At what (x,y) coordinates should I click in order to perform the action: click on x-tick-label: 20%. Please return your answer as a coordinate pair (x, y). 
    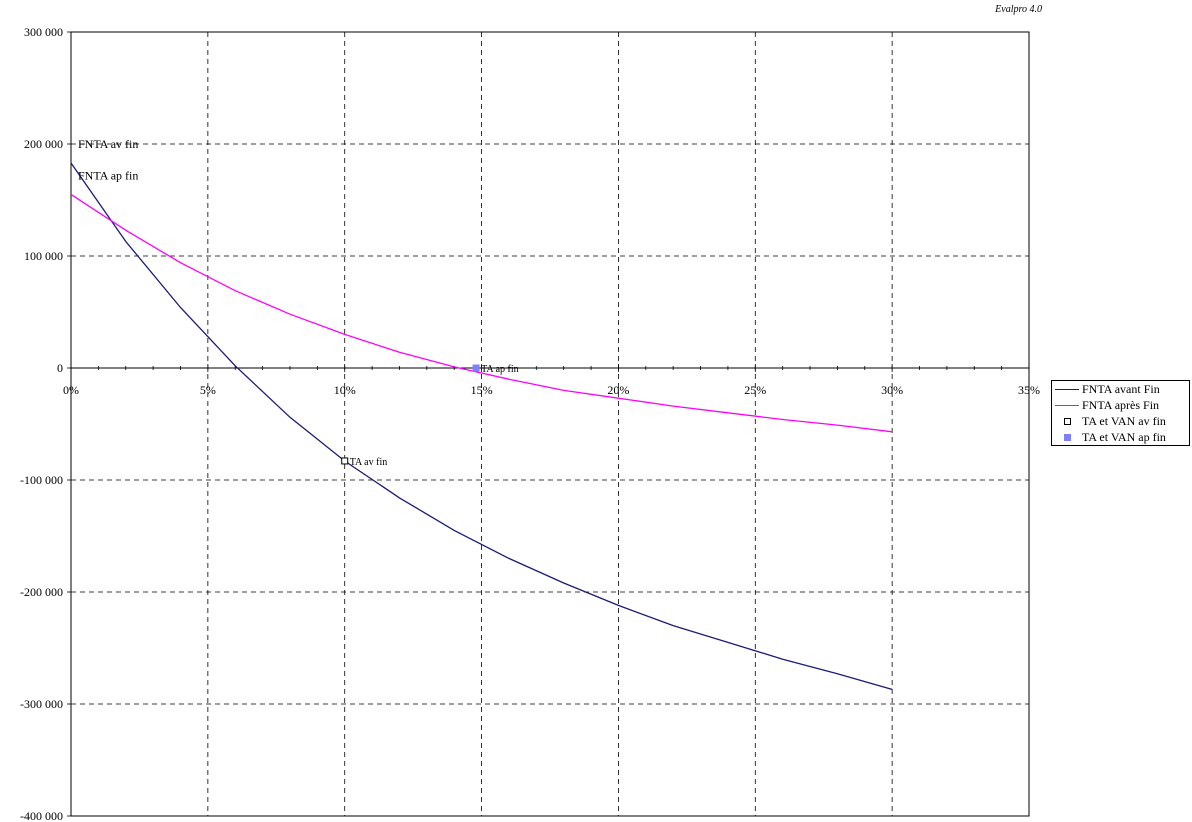
    Looking at the image, I should click on (618, 390).